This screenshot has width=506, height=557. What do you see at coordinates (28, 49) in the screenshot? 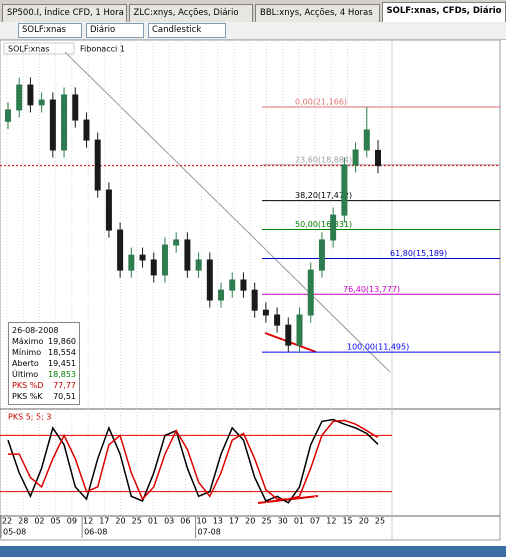
I see `study-label: SOLF:xnas` at bounding box center [28, 49].